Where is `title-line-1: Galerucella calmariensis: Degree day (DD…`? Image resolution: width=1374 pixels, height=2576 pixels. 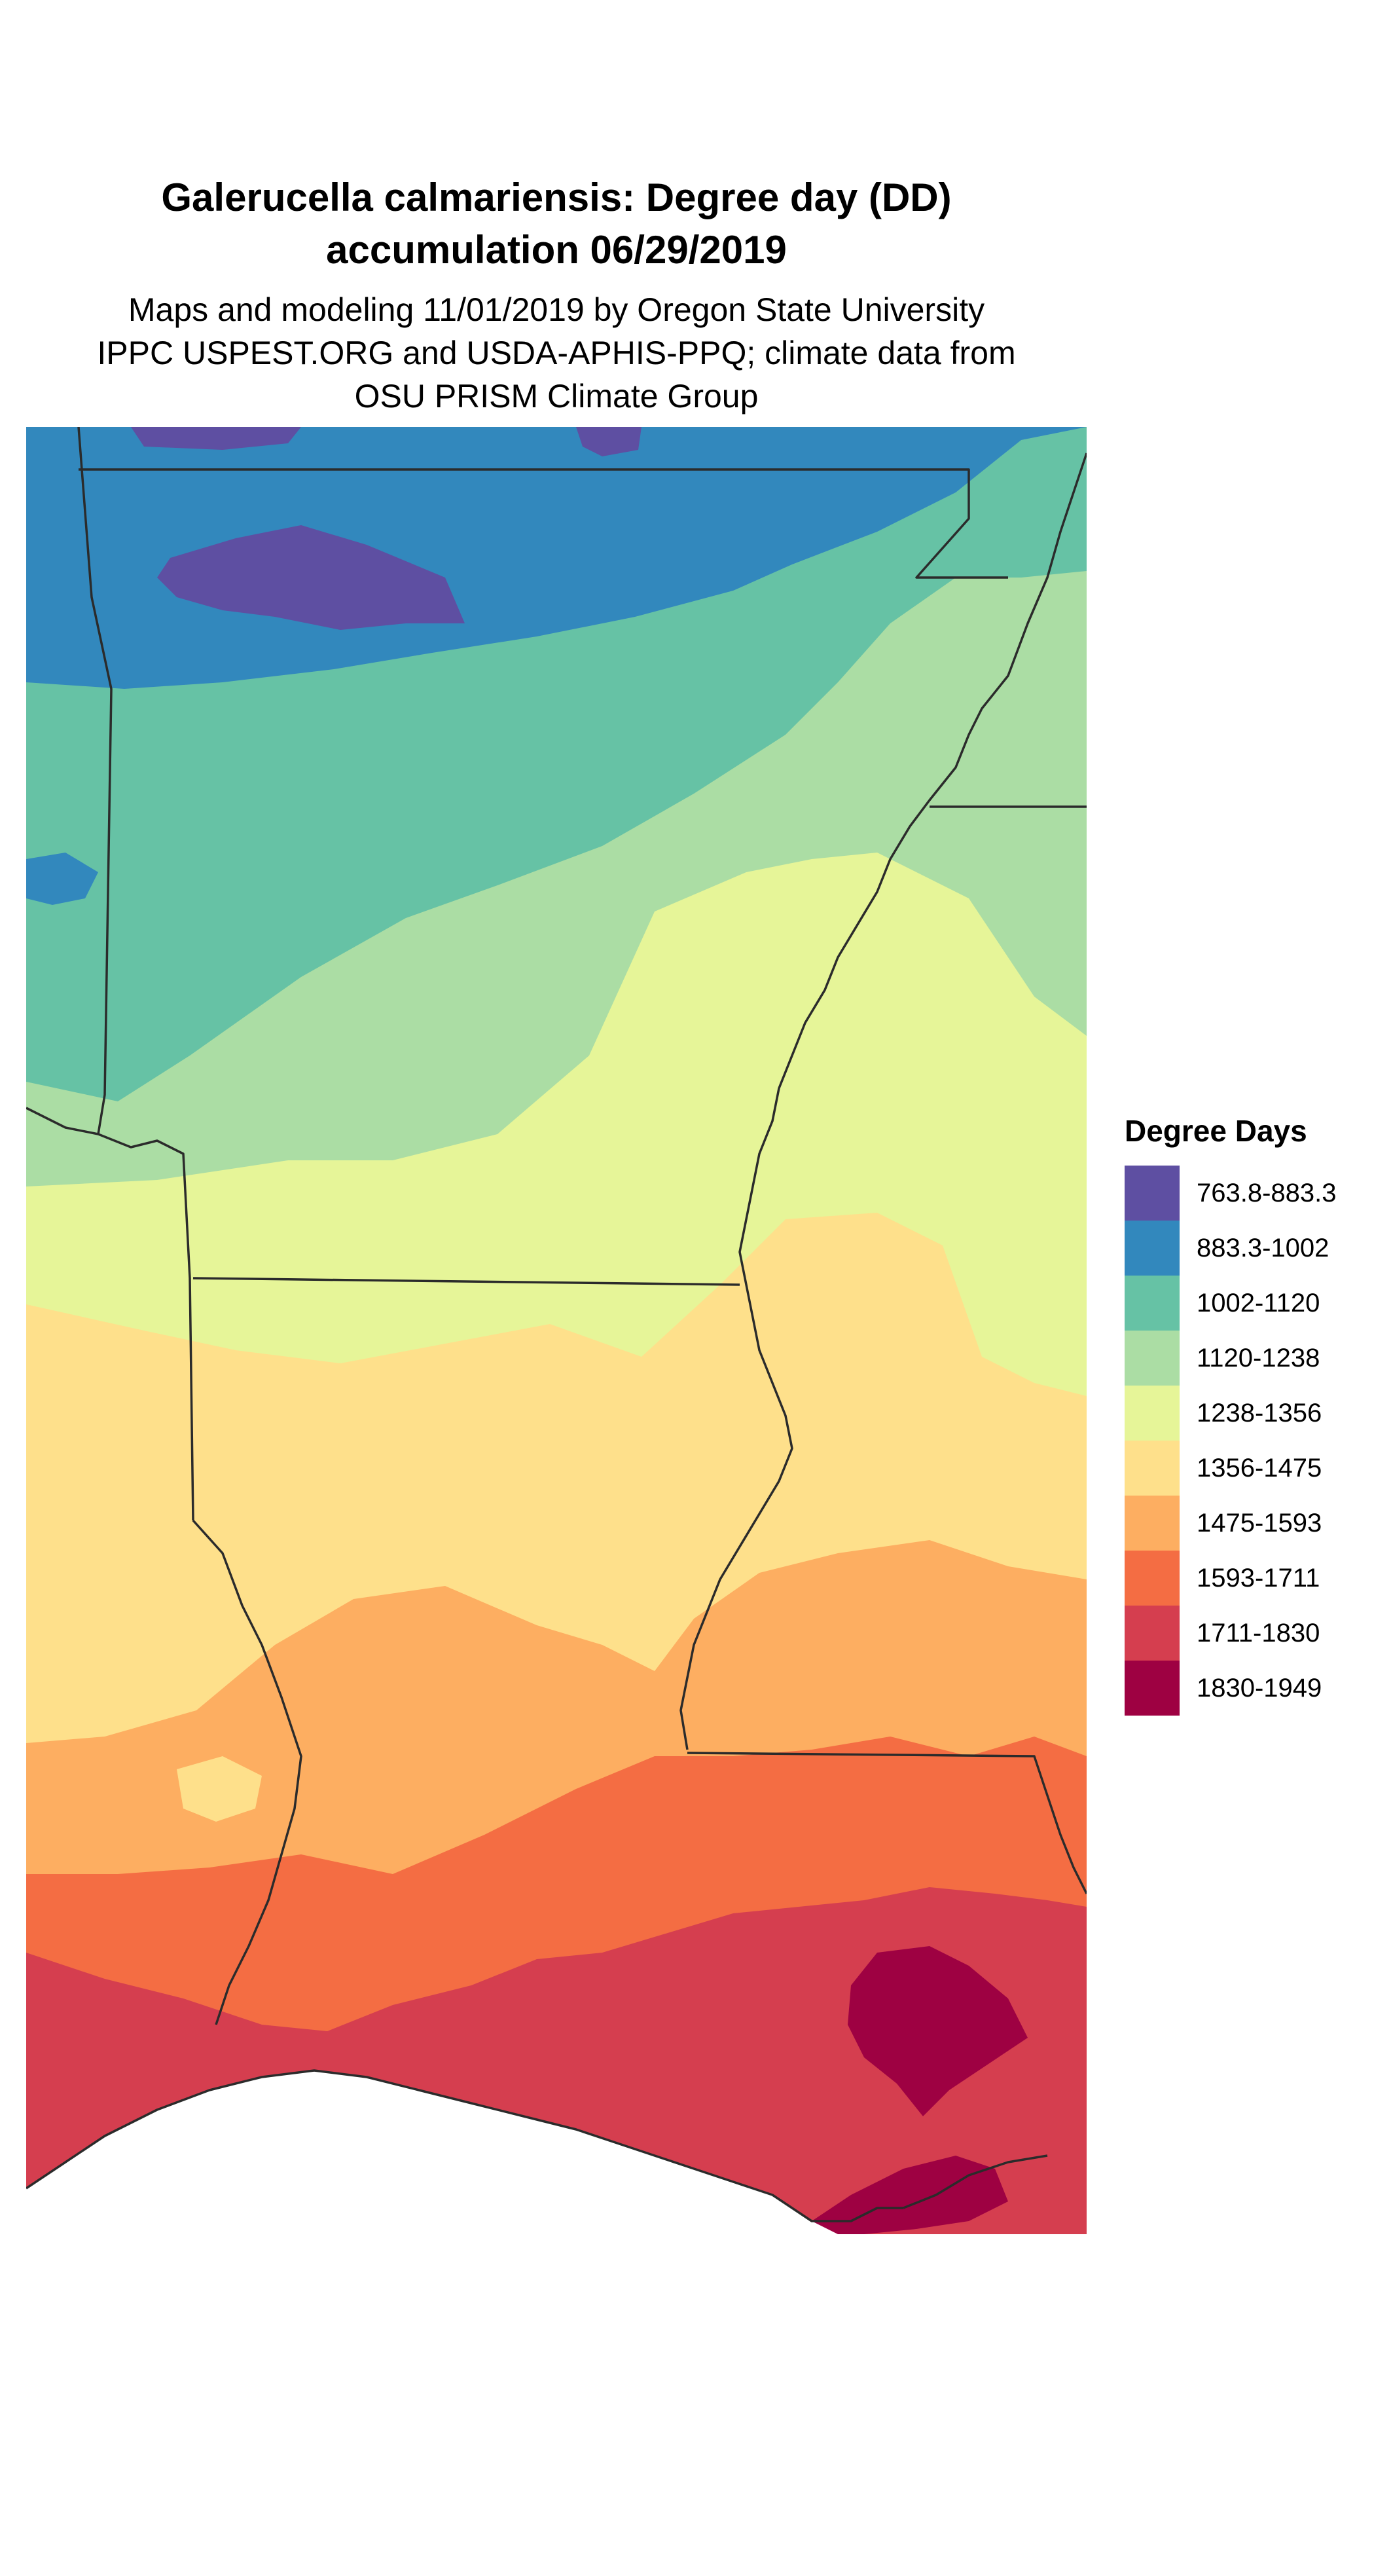
title-line-1: Galerucella calmariensis: Degree day (DD… is located at coordinates (556, 197).